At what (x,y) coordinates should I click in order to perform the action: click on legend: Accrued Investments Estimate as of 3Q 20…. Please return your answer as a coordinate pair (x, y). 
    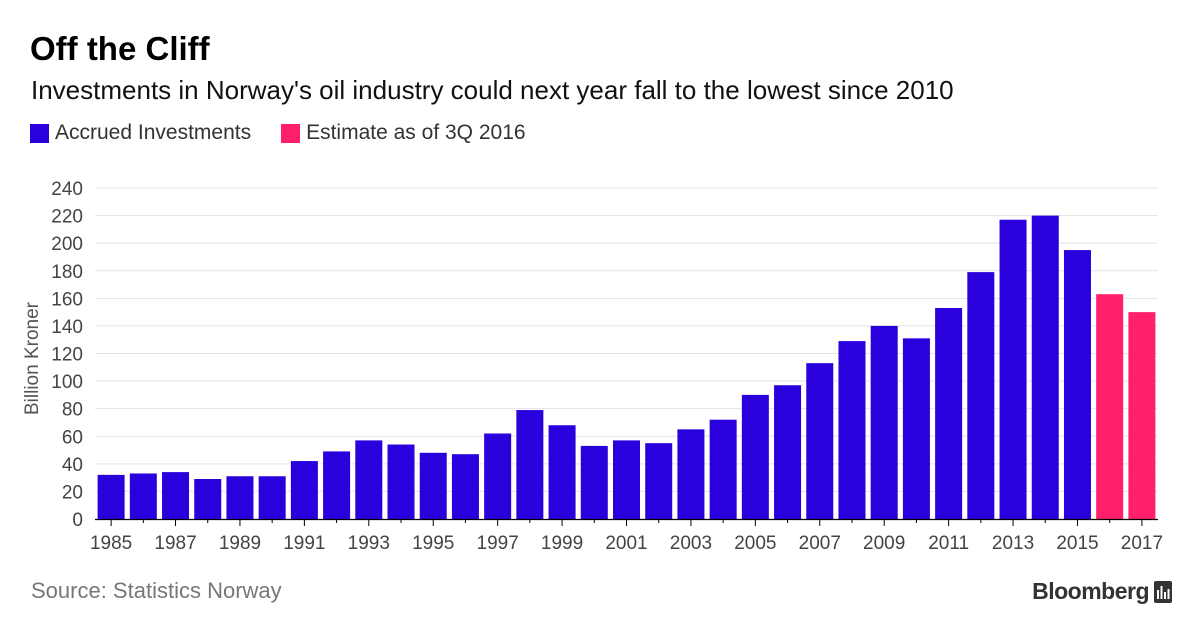
    Looking at the image, I should click on (293, 133).